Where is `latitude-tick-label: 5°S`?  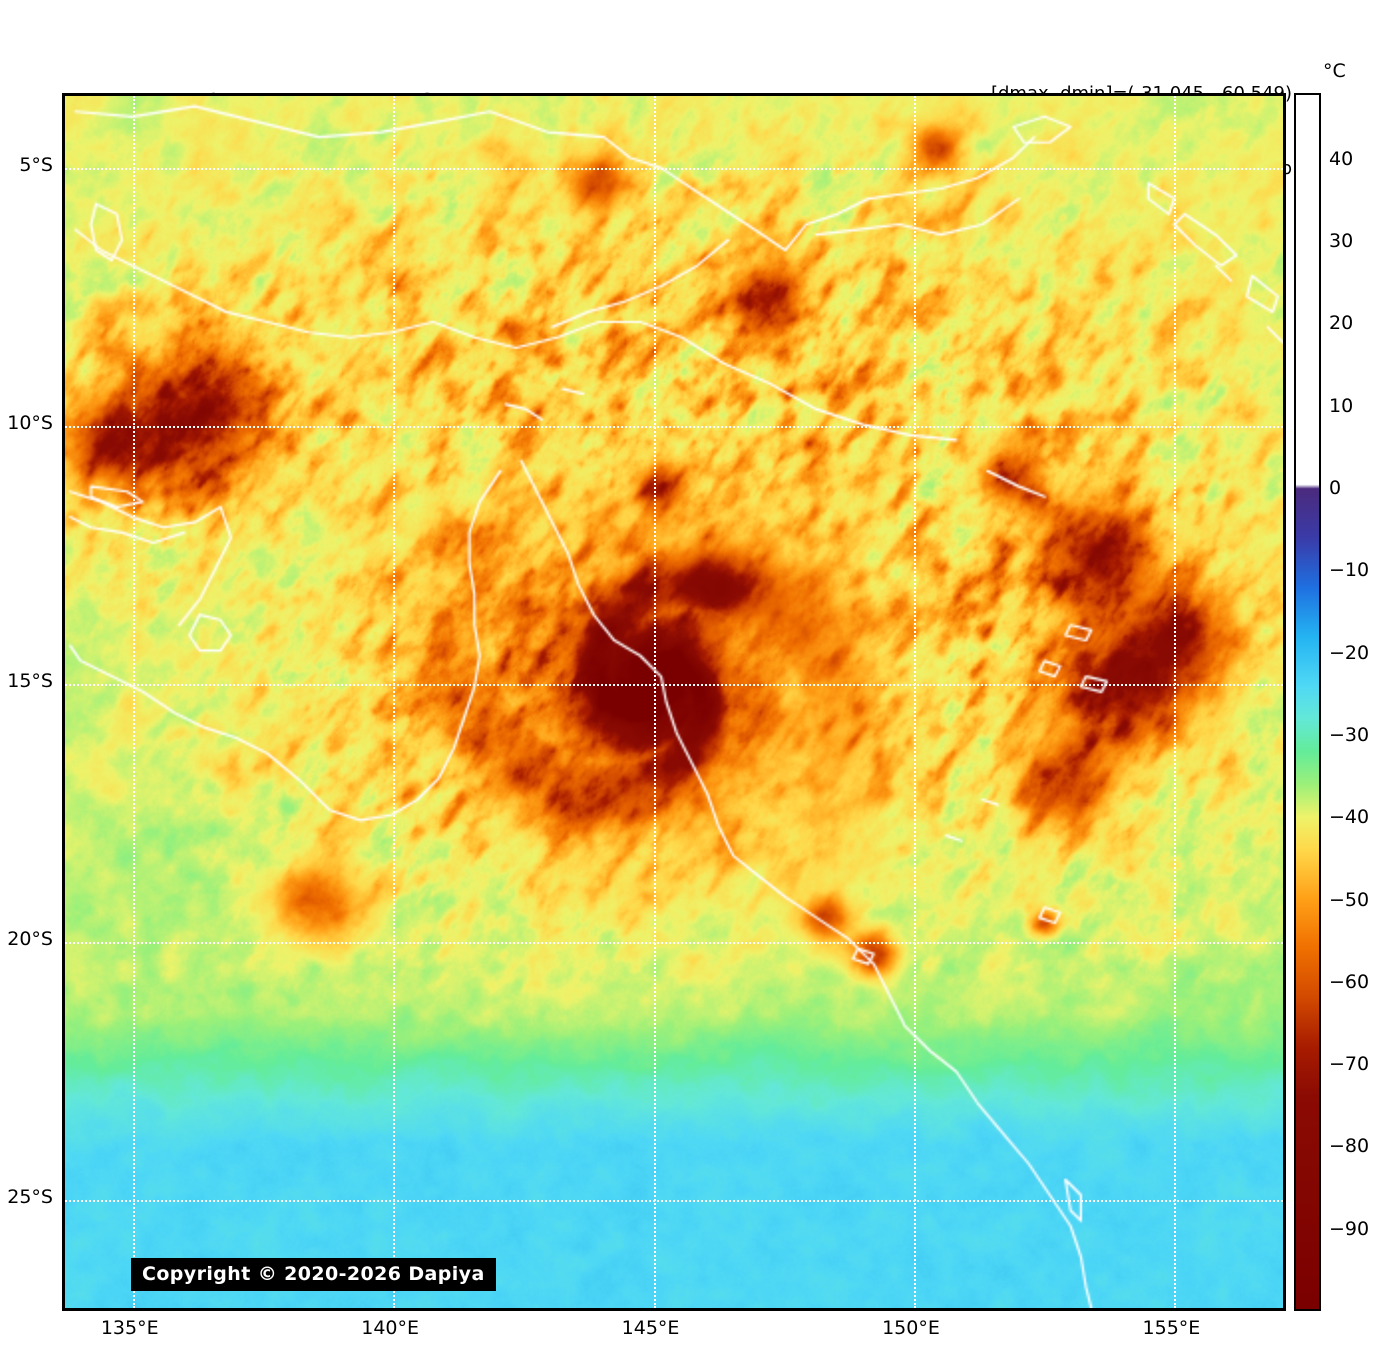 latitude-tick-label: 5°S is located at coordinates (36, 165).